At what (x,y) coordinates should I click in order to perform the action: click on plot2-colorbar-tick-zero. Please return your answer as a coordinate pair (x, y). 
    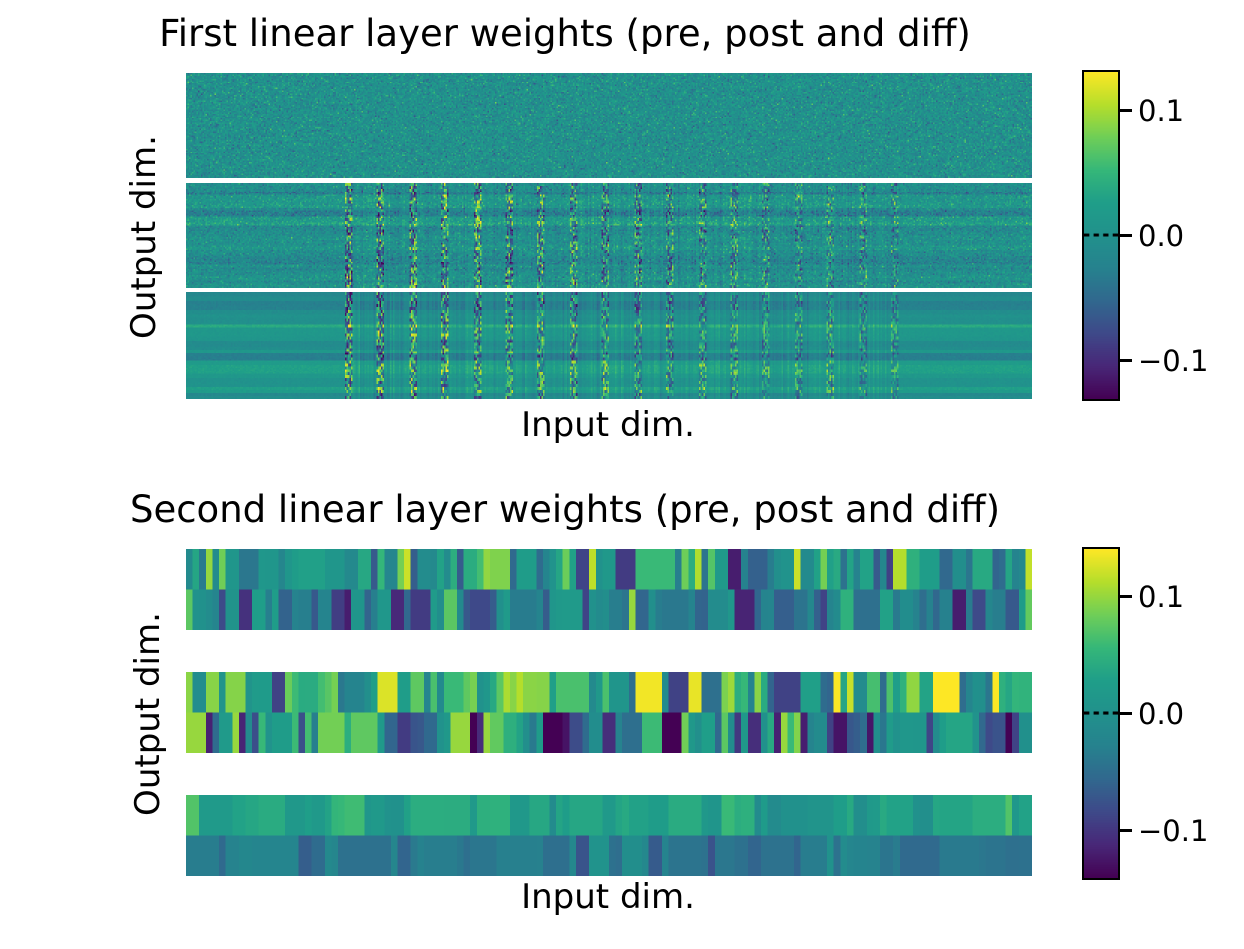
    Looking at the image, I should click on (1125, 713).